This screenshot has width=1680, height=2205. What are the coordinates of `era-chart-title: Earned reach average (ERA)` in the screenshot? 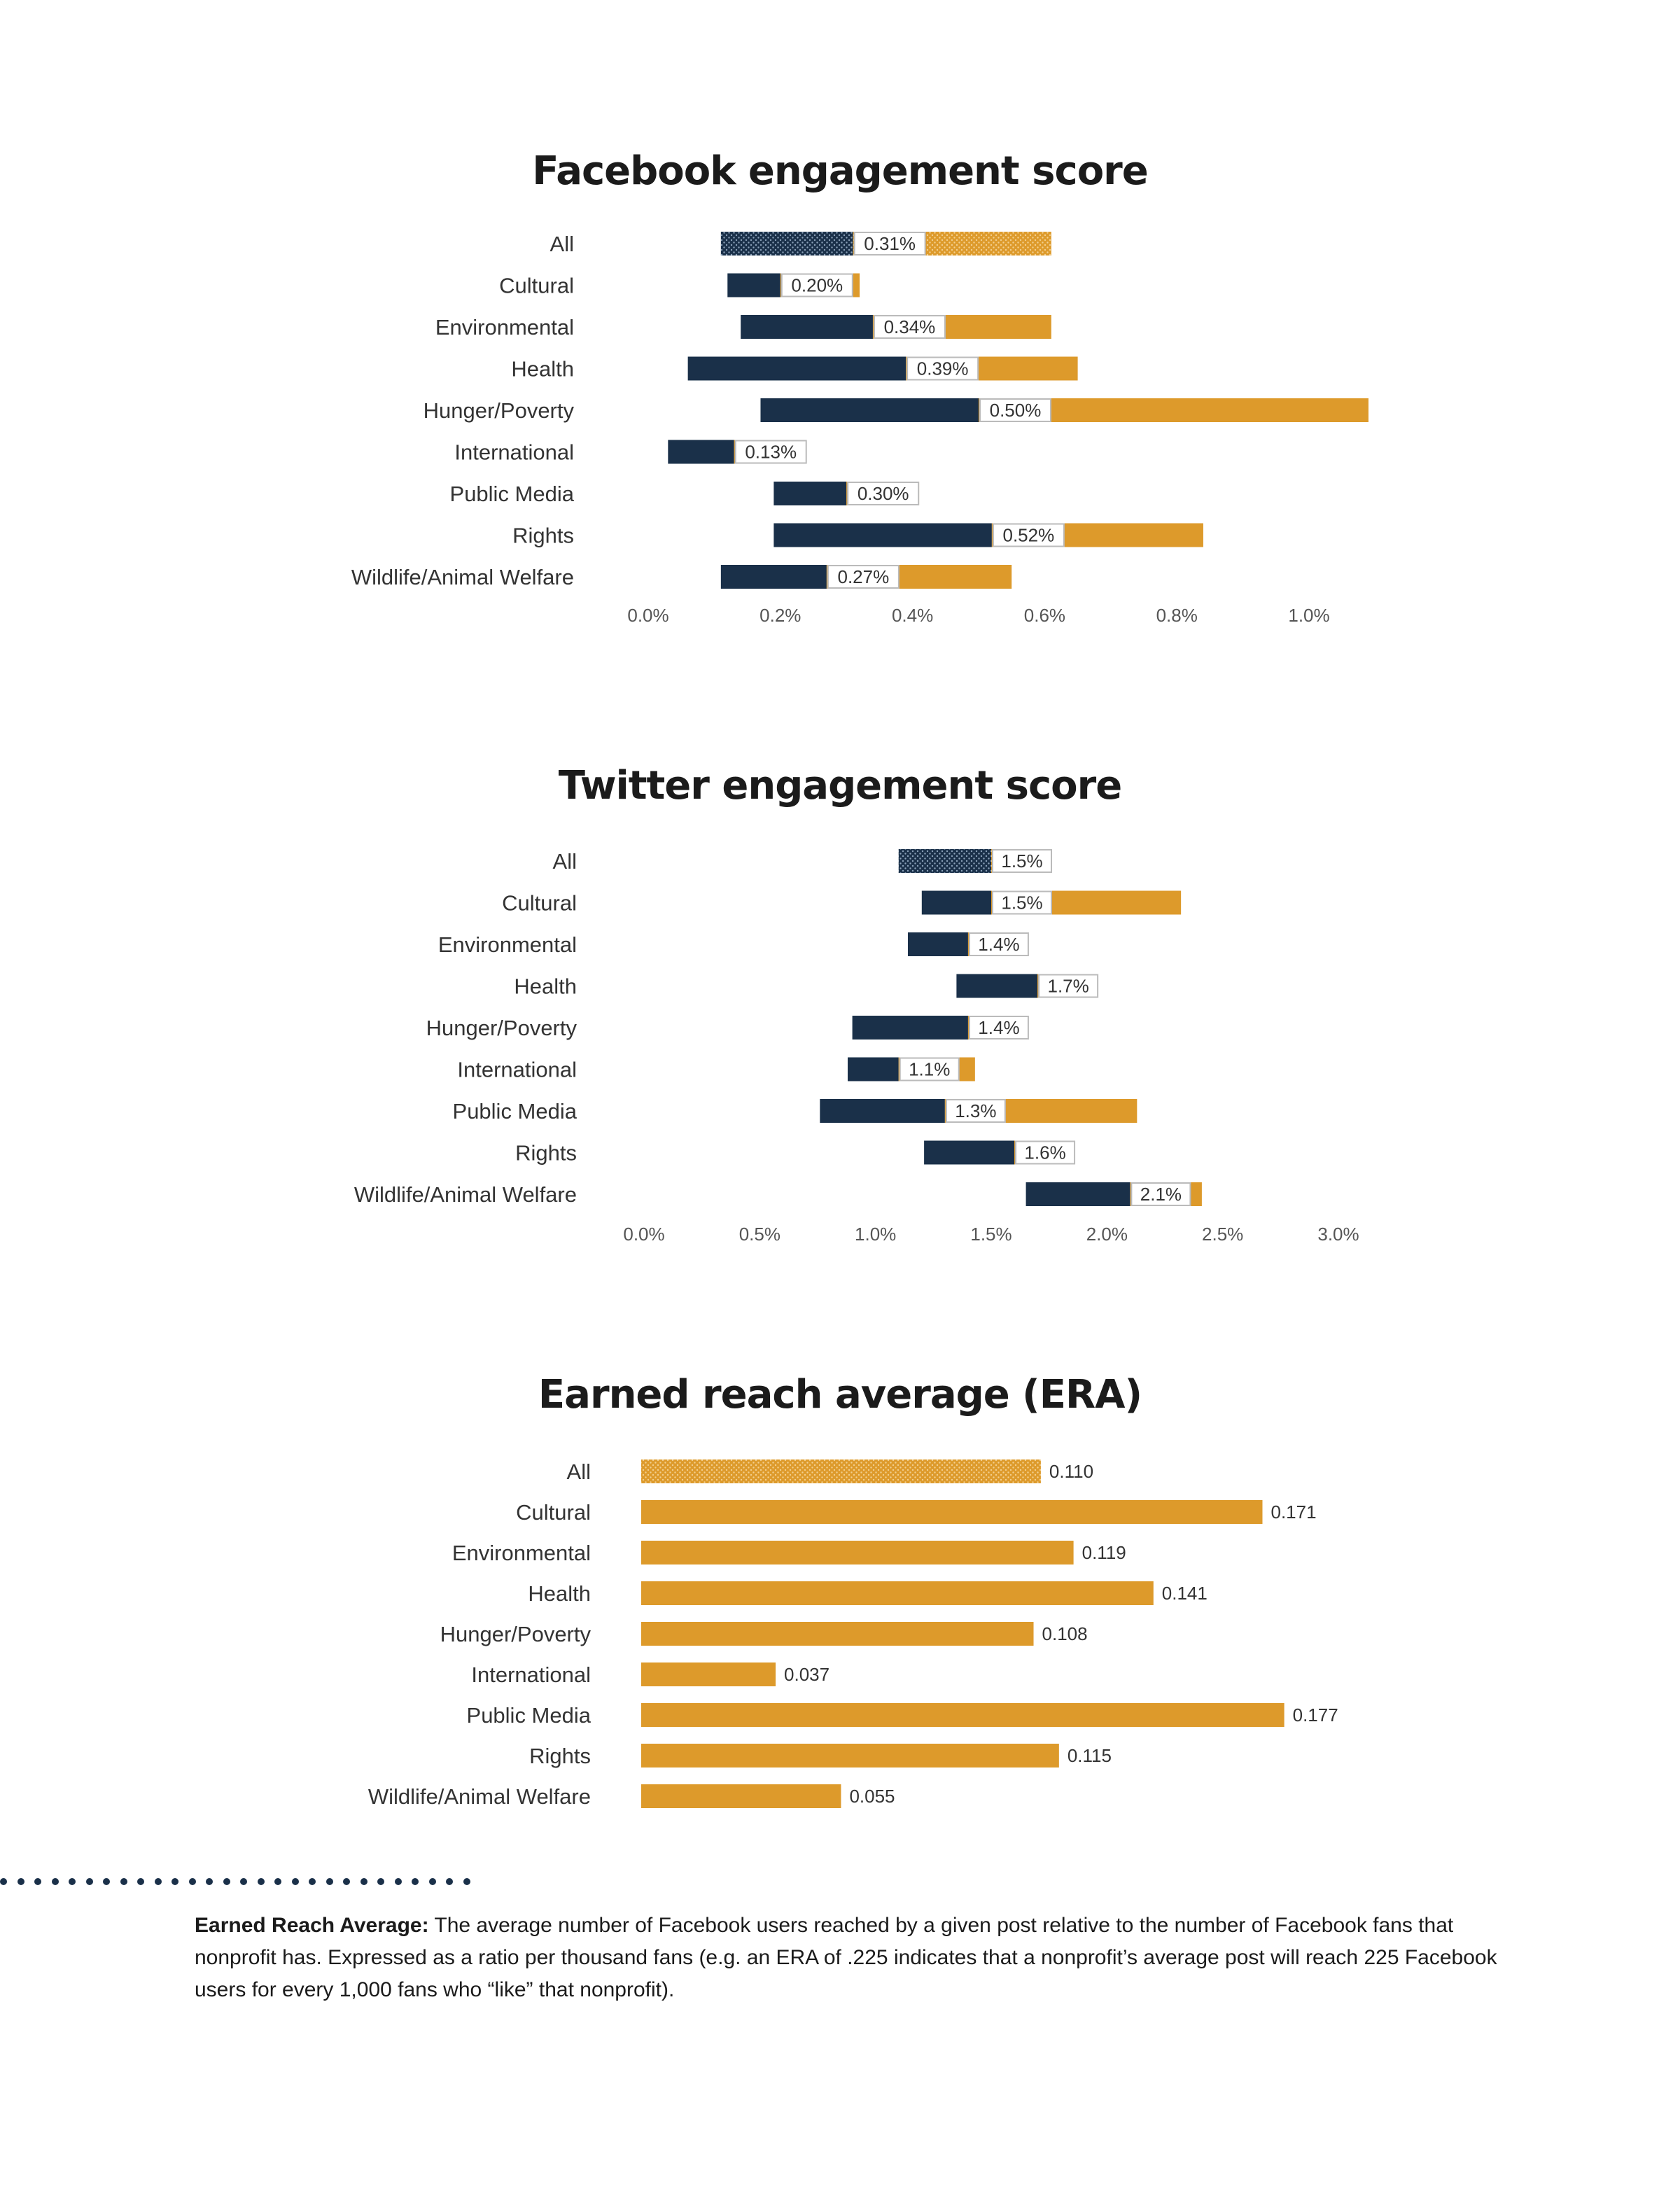 It's located at (840, 1395).